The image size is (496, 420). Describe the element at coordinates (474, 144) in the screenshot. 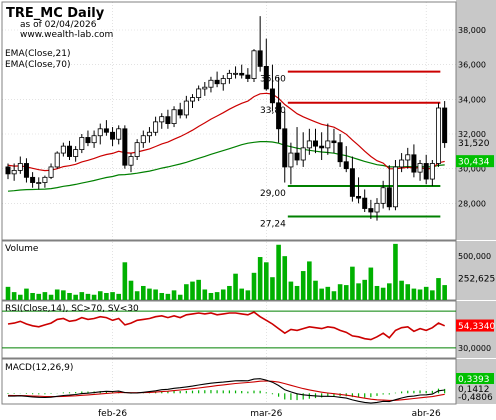

I see `price-badge-text: 31,520` at that location.